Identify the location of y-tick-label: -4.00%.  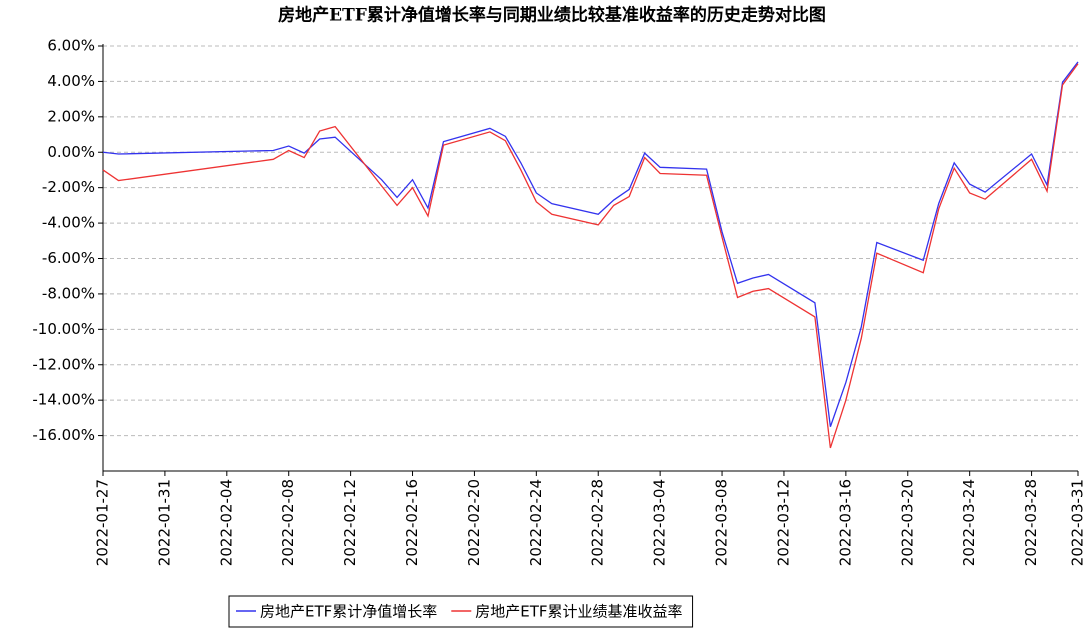
(68, 223).